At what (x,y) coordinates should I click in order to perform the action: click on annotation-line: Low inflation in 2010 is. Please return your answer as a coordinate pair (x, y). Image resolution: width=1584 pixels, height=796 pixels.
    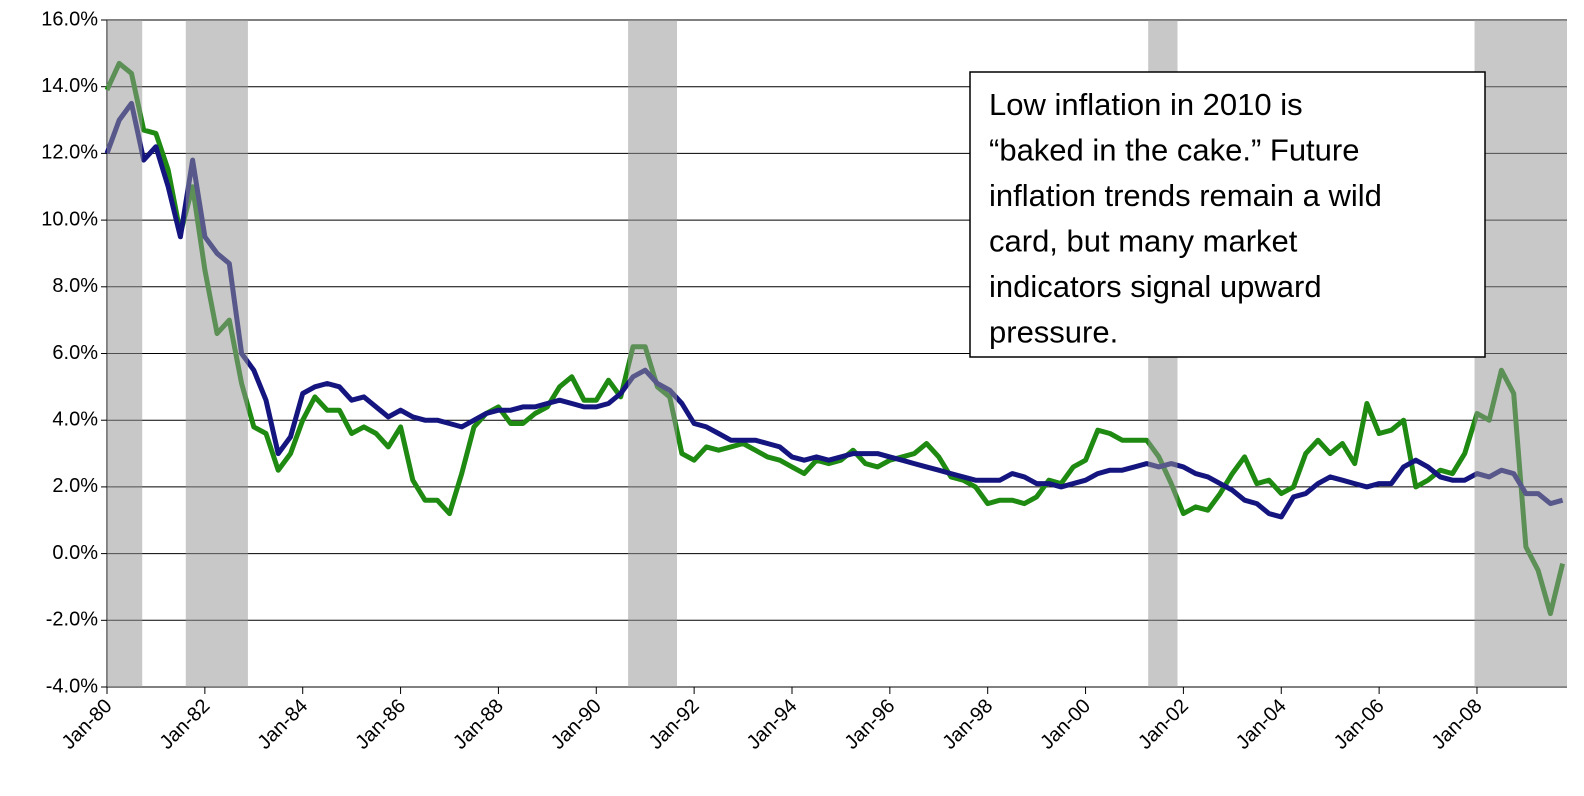
    Looking at the image, I should click on (1146, 104).